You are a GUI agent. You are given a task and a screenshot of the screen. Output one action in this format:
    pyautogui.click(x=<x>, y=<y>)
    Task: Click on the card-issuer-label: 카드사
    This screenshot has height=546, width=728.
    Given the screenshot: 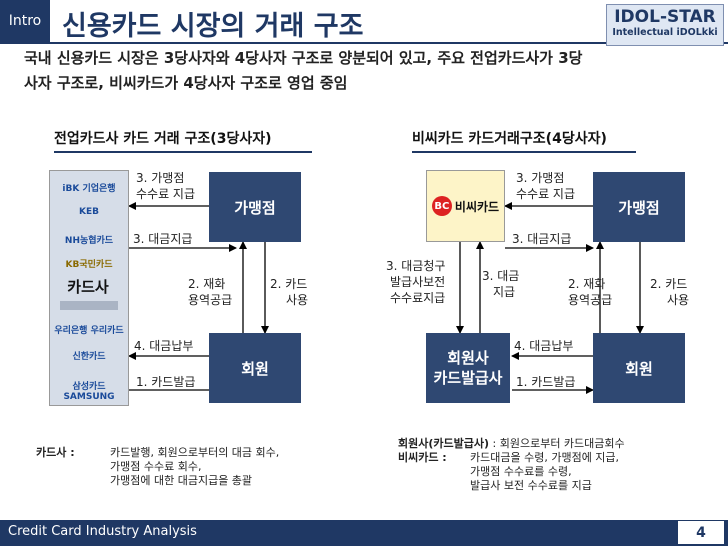 What is the action you would take?
    pyautogui.click(x=88, y=287)
    